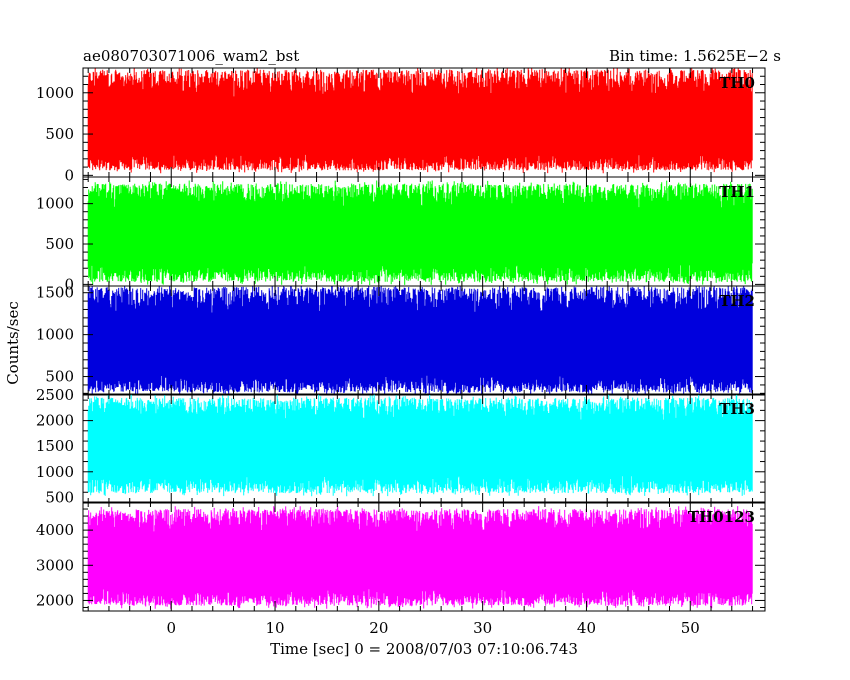 This screenshot has height=680, width=850. I want to click on series-th0123, so click(420, 557).